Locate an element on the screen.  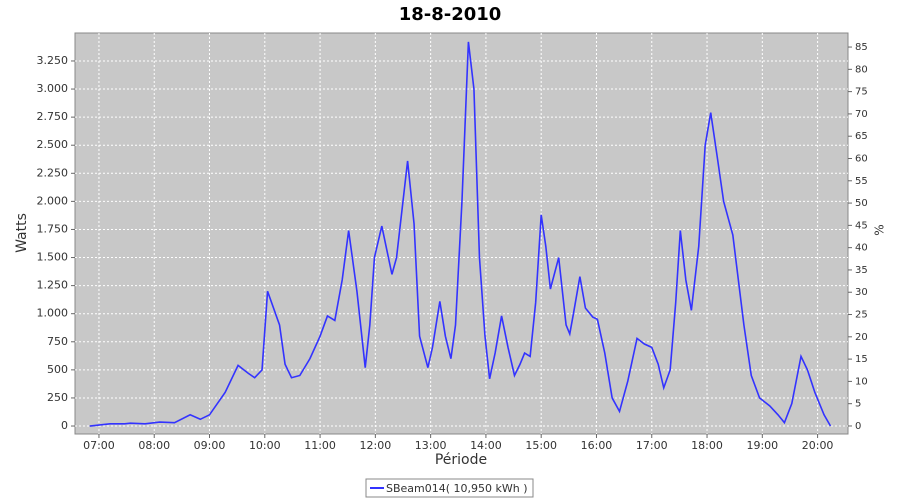
y-axis-label: Watts is located at coordinates (22, 233).